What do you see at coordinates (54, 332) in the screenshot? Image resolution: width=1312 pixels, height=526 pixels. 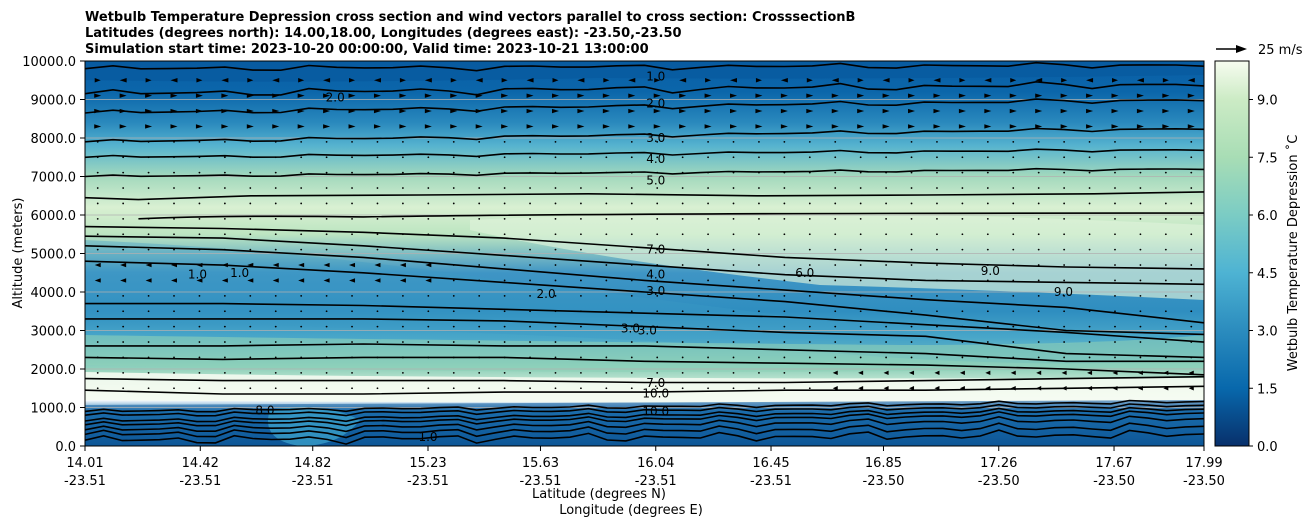 I see `y-tick-label: 3000.0` at bounding box center [54, 332].